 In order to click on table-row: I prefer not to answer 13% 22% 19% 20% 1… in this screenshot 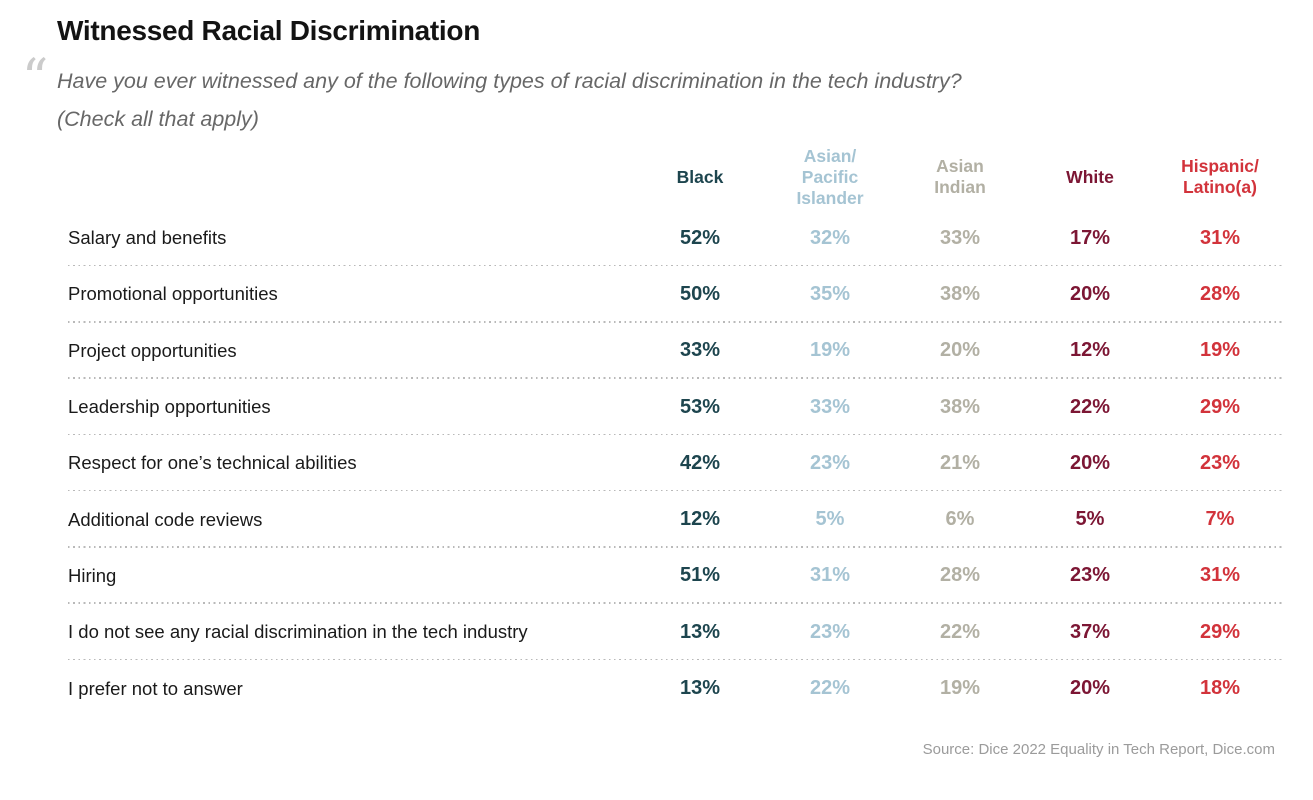, I will do `click(676, 688)`.